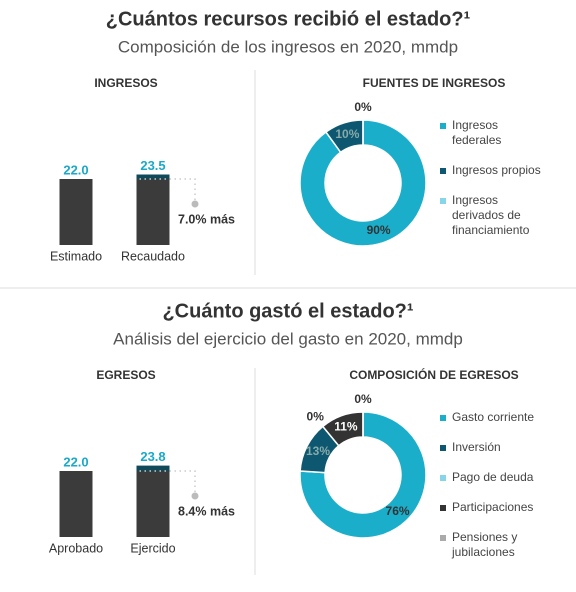 The image size is (576, 592). Describe the element at coordinates (76, 256) in the screenshot. I see `category-label: Estimado` at that location.